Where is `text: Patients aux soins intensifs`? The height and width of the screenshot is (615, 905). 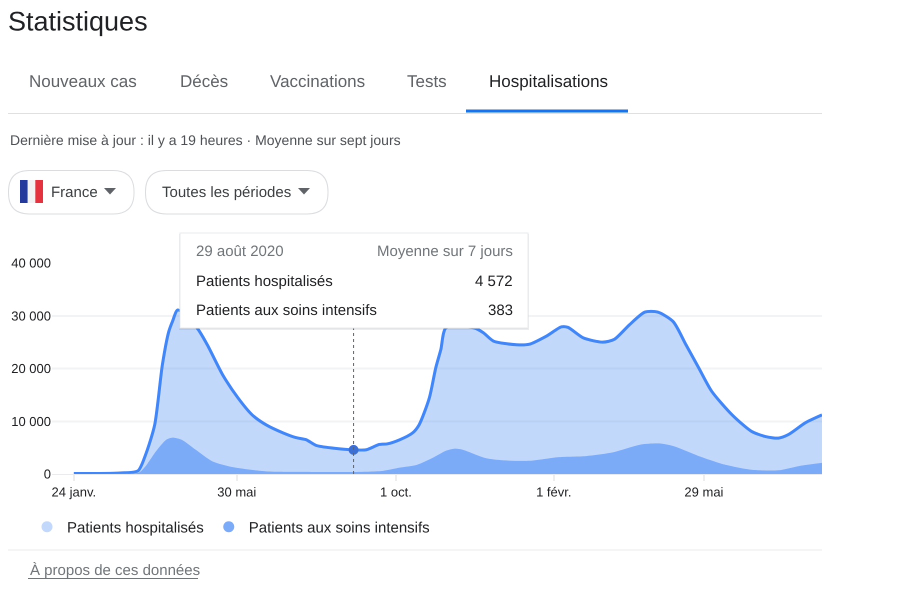
text: Patients aux soins intensifs is located at coordinates (286, 310).